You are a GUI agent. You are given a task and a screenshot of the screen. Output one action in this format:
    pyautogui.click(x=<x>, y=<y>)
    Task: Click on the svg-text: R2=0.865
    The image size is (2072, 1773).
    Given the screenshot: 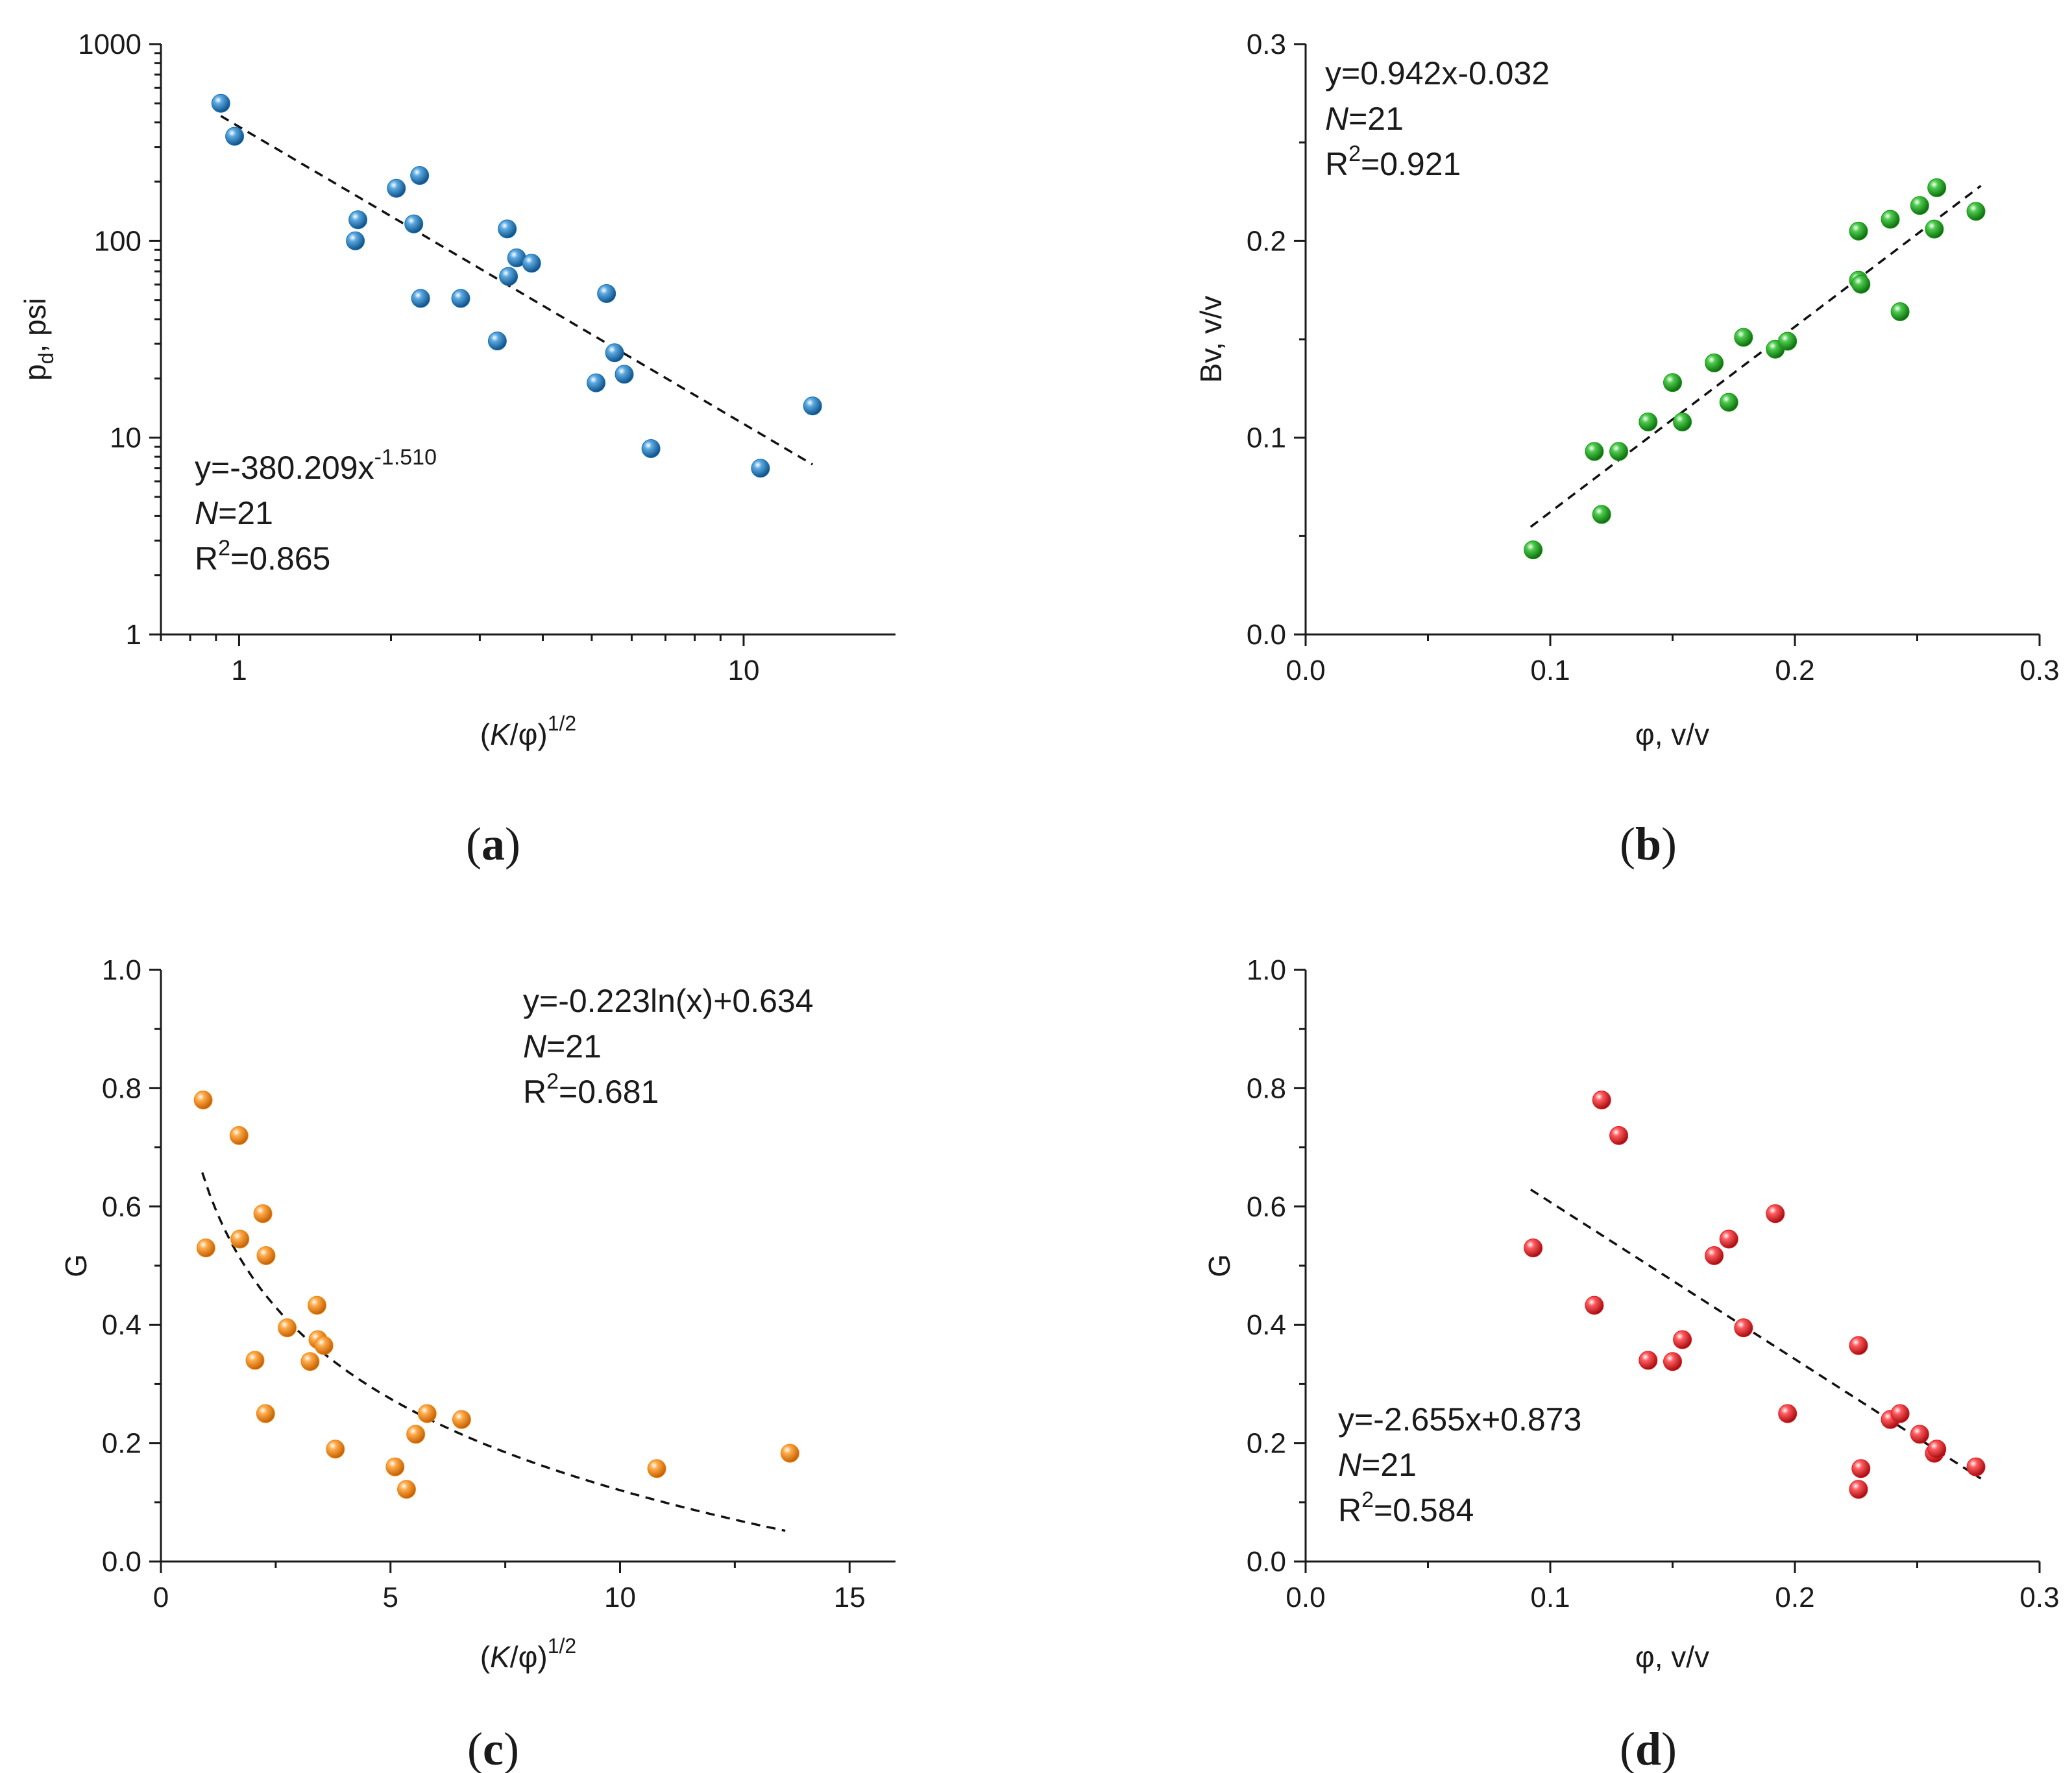 What is the action you would take?
    pyautogui.click(x=262, y=556)
    